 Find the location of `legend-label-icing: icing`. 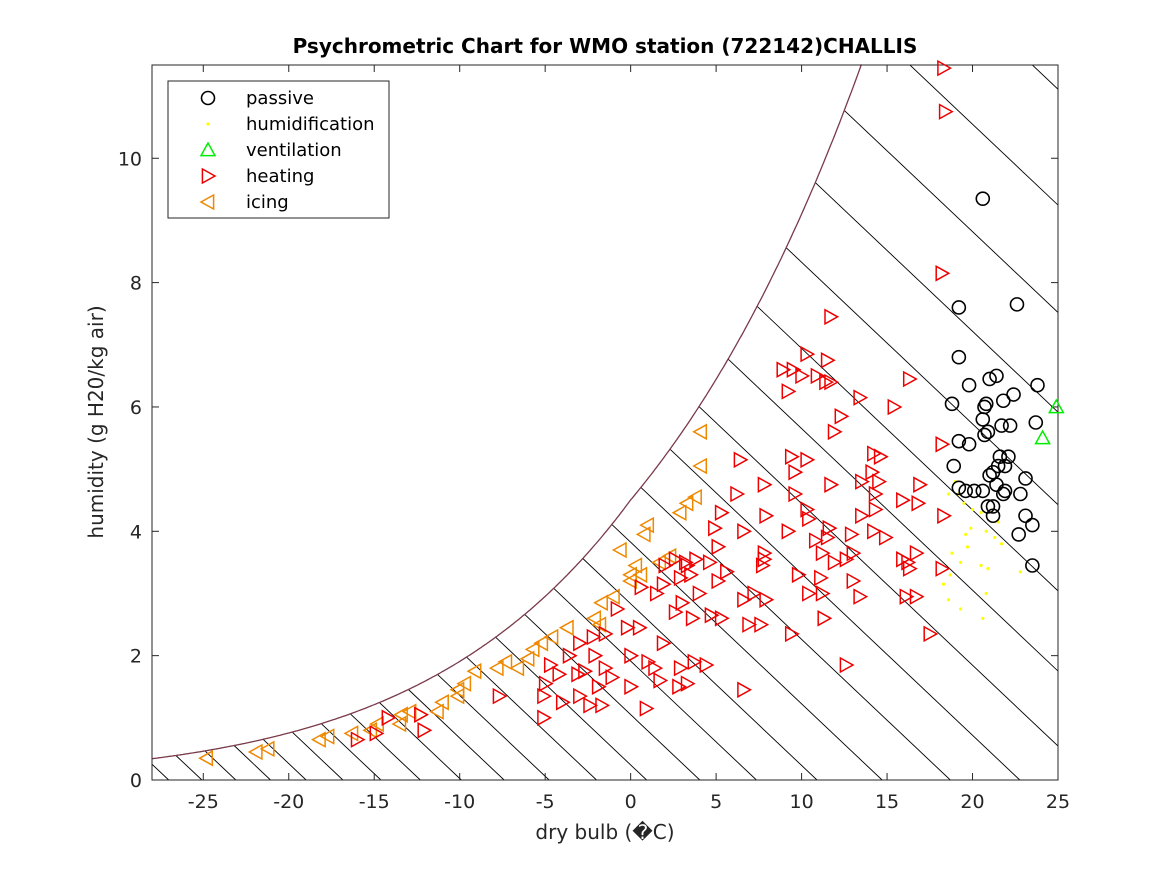

legend-label-icing: icing is located at coordinates (267, 202).